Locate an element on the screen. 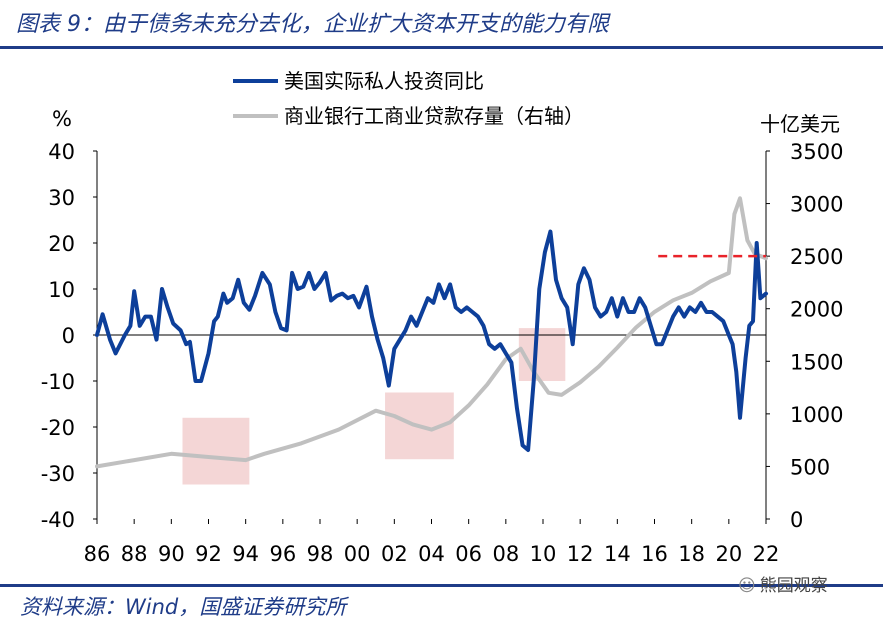 This screenshot has height=621, width=883. right-tick-label: 2500 is located at coordinates (816, 257).